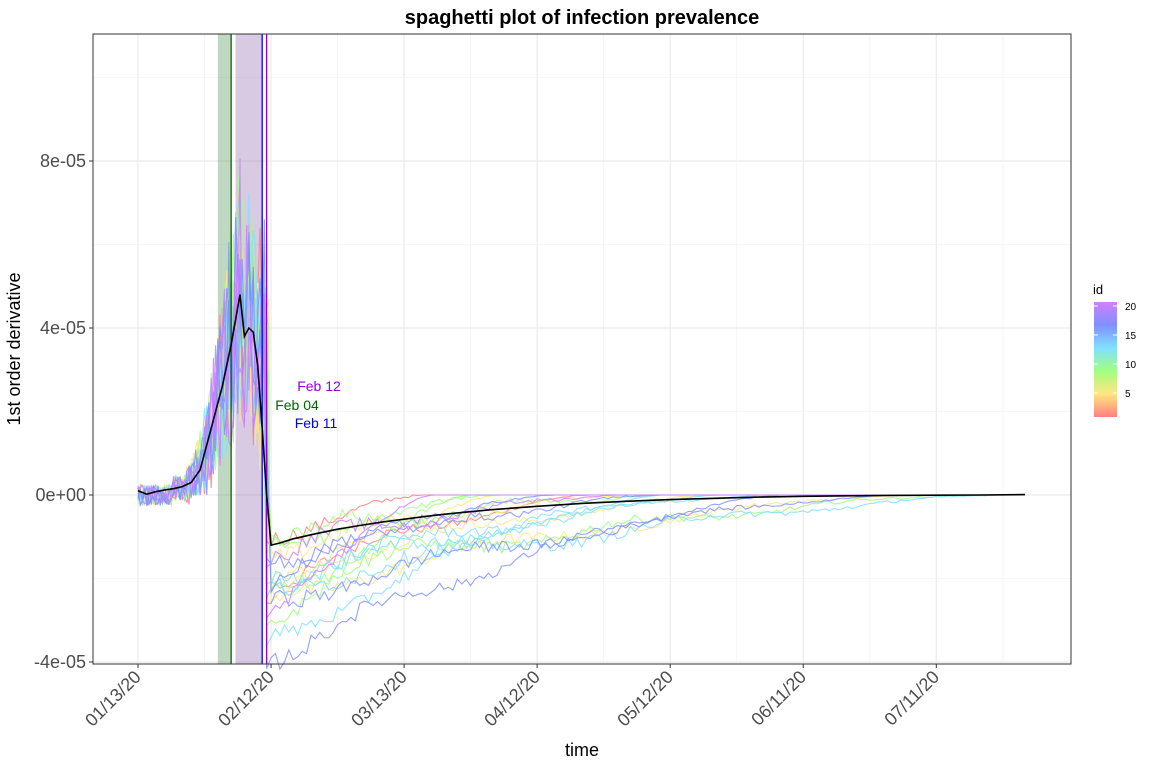 Image resolution: width=1152 pixels, height=768 pixels. I want to click on legend: id 5 10 15 20, so click(1115, 349).